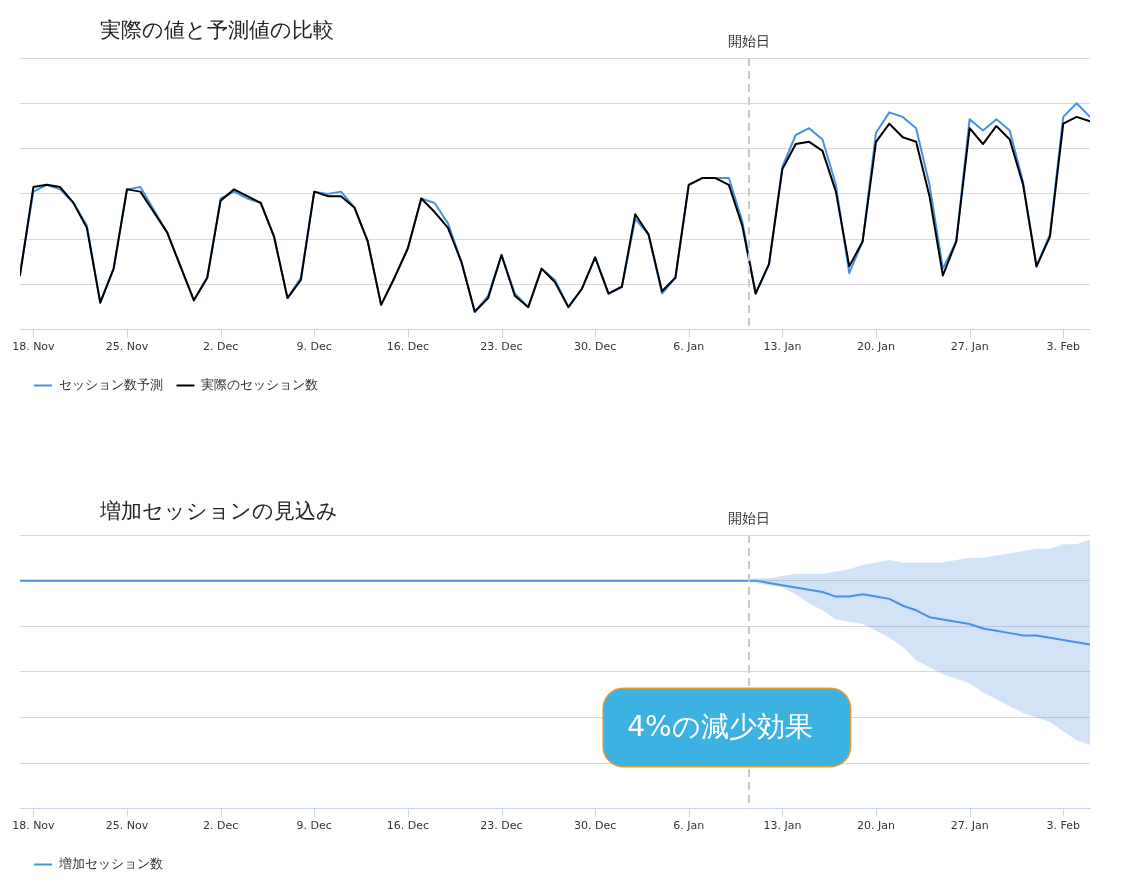  Describe the element at coordinates (217, 30) in the screenshot. I see `chart-title: 実際の値と予測値の比較` at that location.